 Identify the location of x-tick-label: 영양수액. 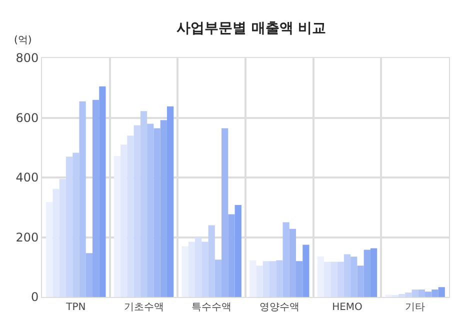
(279, 307).